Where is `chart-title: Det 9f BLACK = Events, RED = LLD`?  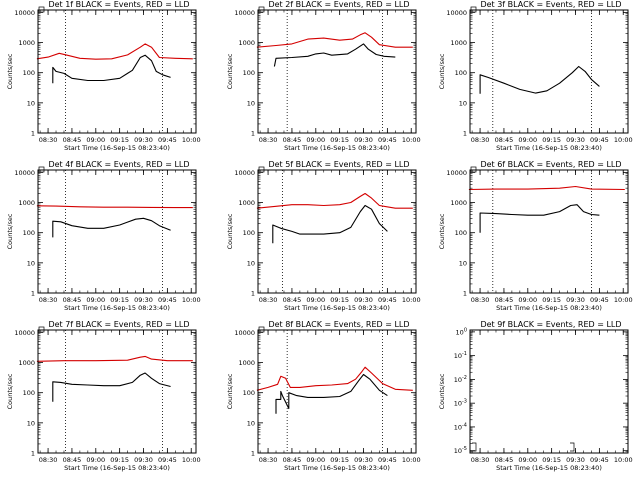 chart-title: Det 9f BLACK = Events, RED = LLD is located at coordinates (550, 324).